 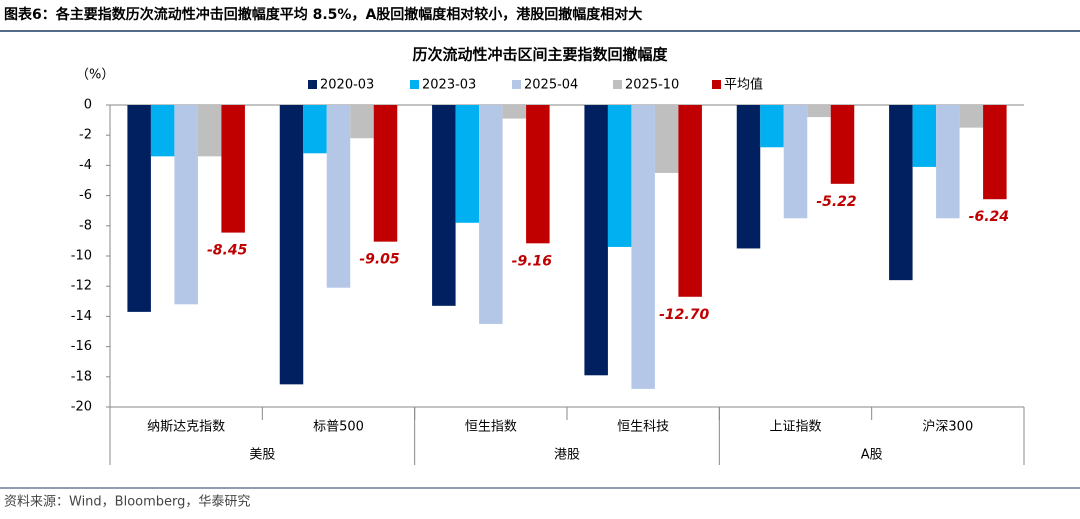 I want to click on y-tick-label: 0, so click(x=88, y=105).